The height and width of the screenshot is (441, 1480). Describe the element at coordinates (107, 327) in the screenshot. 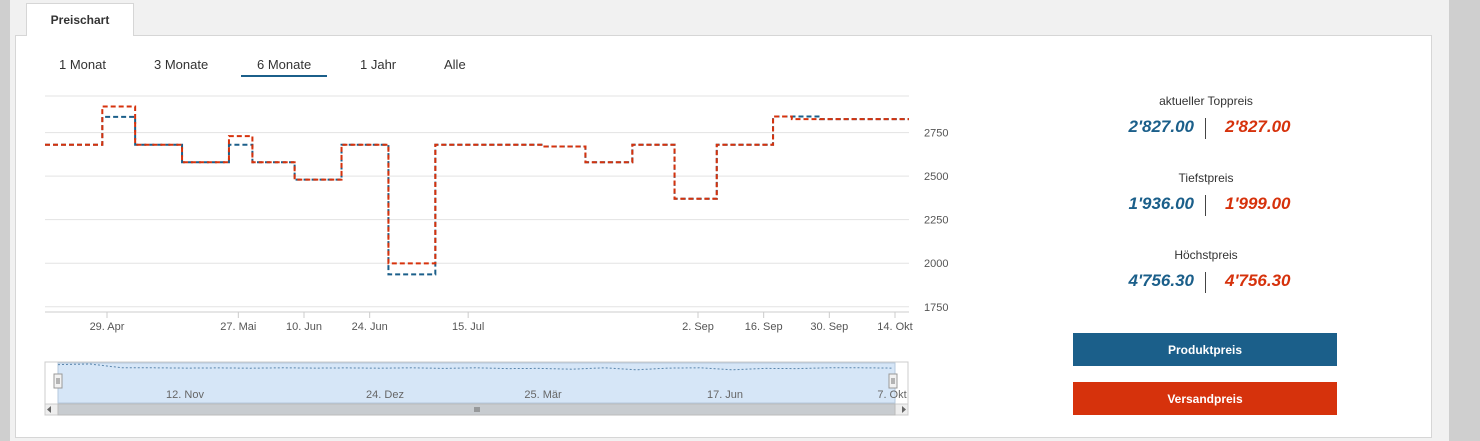

I see `x-tick-label: 29. Apr` at that location.